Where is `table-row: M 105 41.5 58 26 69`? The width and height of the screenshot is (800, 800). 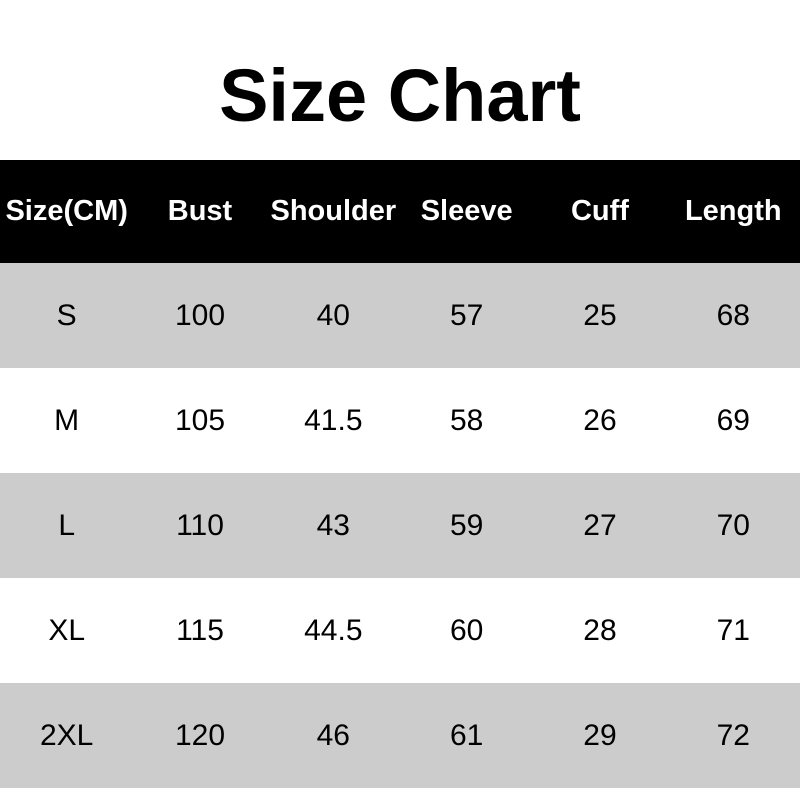
table-row: M 105 41.5 58 26 69 is located at coordinates (400, 420).